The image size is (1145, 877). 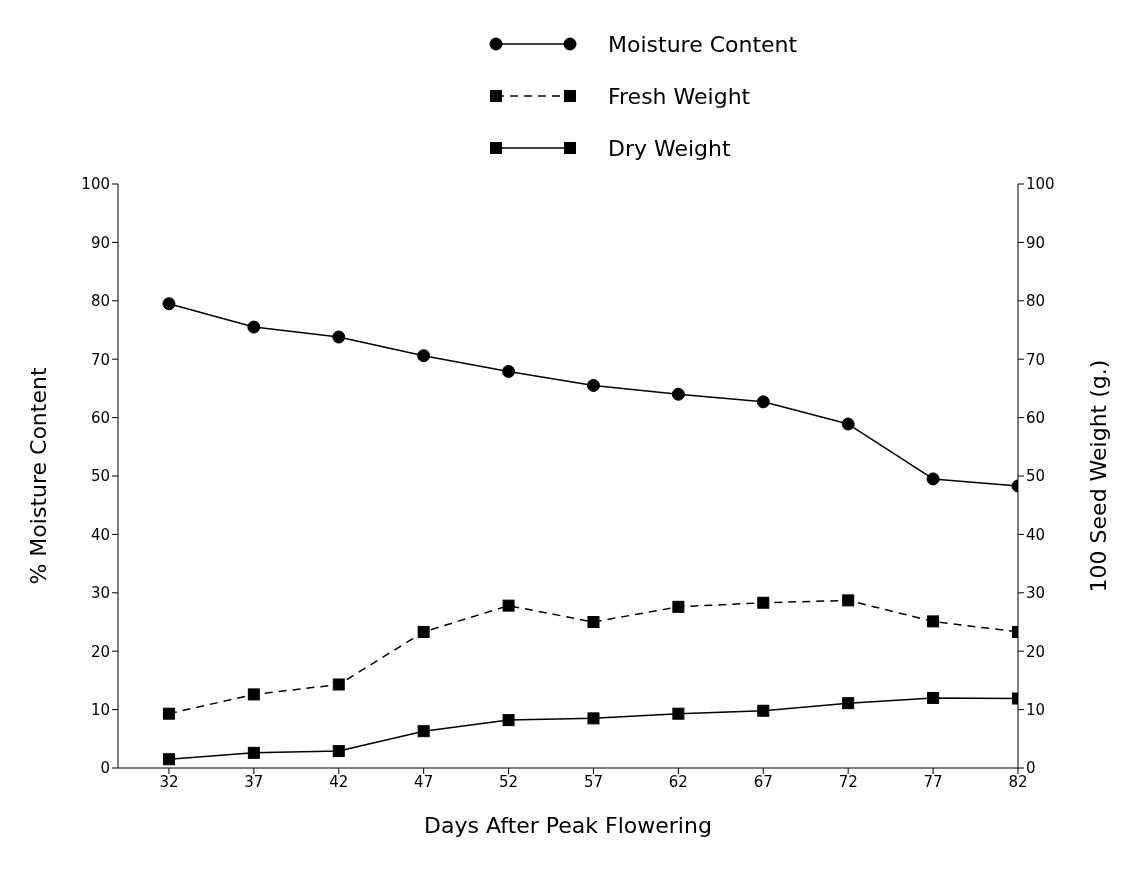 I want to click on y-tick-label: 90, so click(x=100, y=242).